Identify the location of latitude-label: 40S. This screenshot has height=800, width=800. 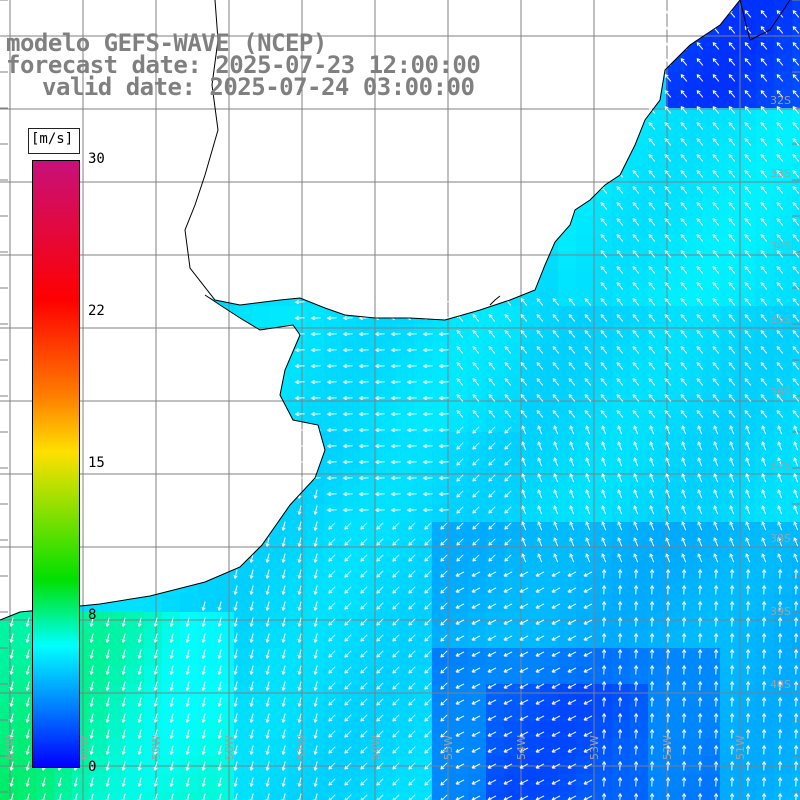
(780, 684).